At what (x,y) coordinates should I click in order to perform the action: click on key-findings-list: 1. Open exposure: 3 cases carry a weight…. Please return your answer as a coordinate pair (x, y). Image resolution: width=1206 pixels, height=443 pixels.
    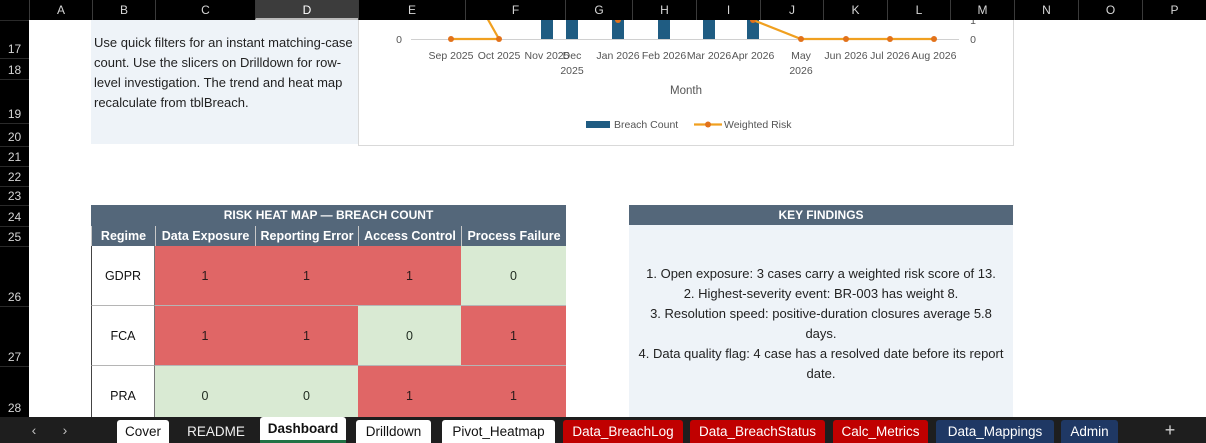
    Looking at the image, I should click on (821, 324).